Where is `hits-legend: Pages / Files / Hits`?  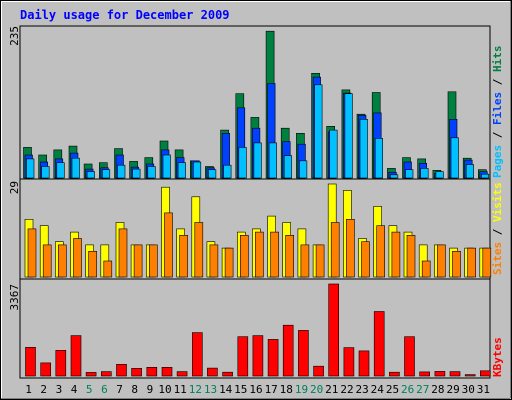 hits-legend: Pages / Files / Hits is located at coordinates (497, 112).